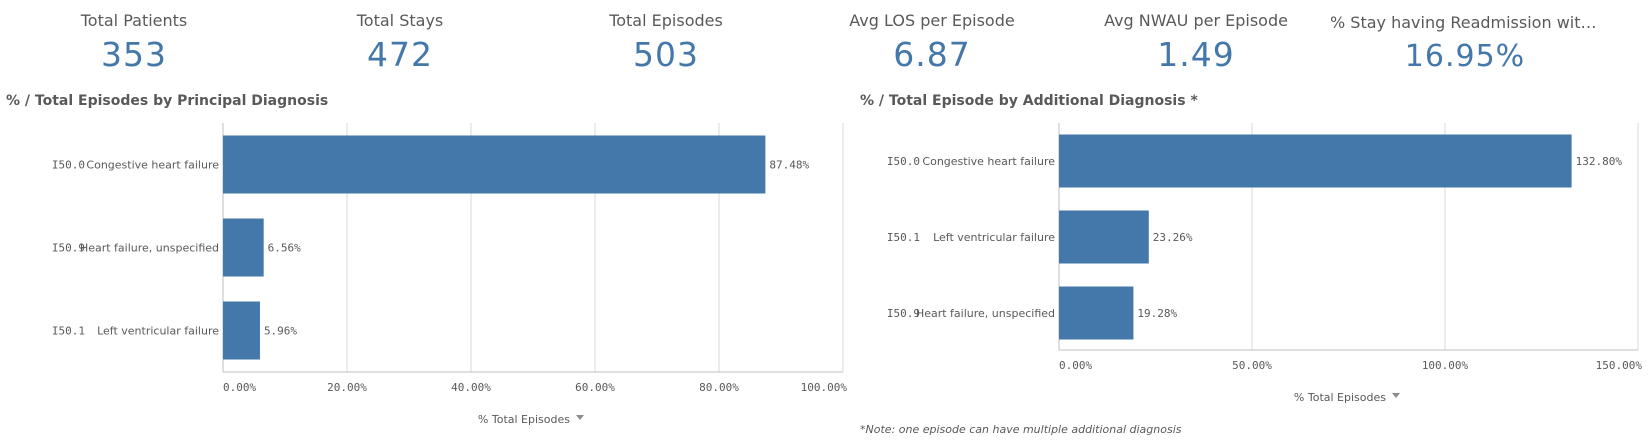 Image resolution: width=1652 pixels, height=443 pixels. I want to click on kpi-total-episodes: Total Episodes 503, so click(666, 43).